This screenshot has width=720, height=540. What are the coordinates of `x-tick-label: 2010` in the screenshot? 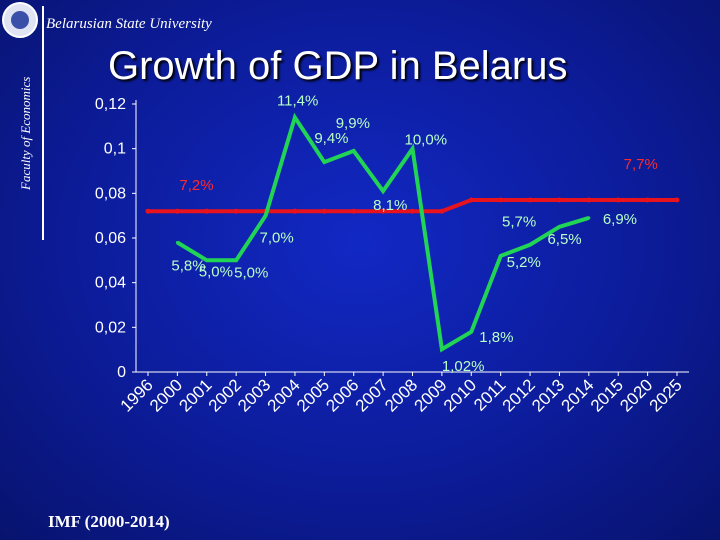 It's located at (460, 395).